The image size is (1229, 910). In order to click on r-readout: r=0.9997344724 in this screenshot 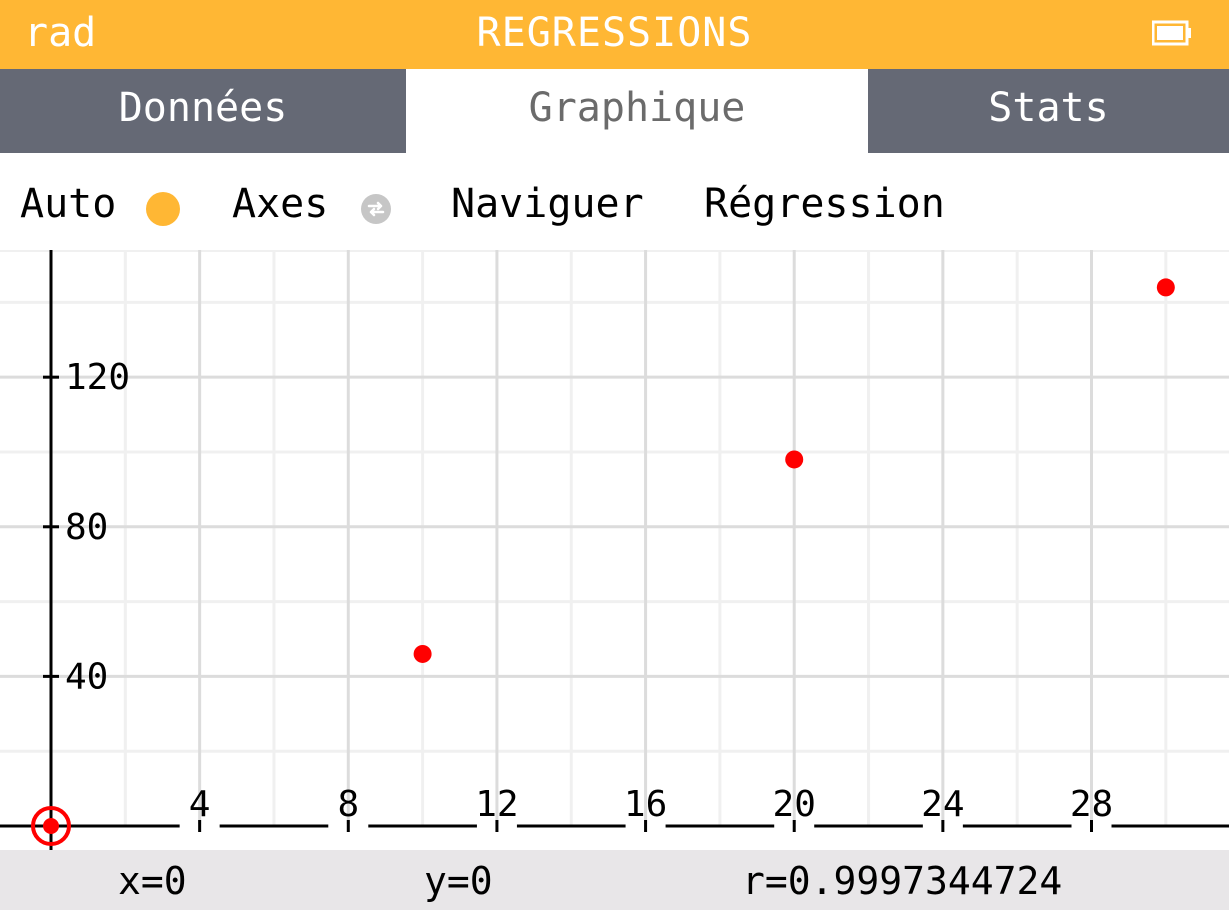, I will do `click(902, 881)`.